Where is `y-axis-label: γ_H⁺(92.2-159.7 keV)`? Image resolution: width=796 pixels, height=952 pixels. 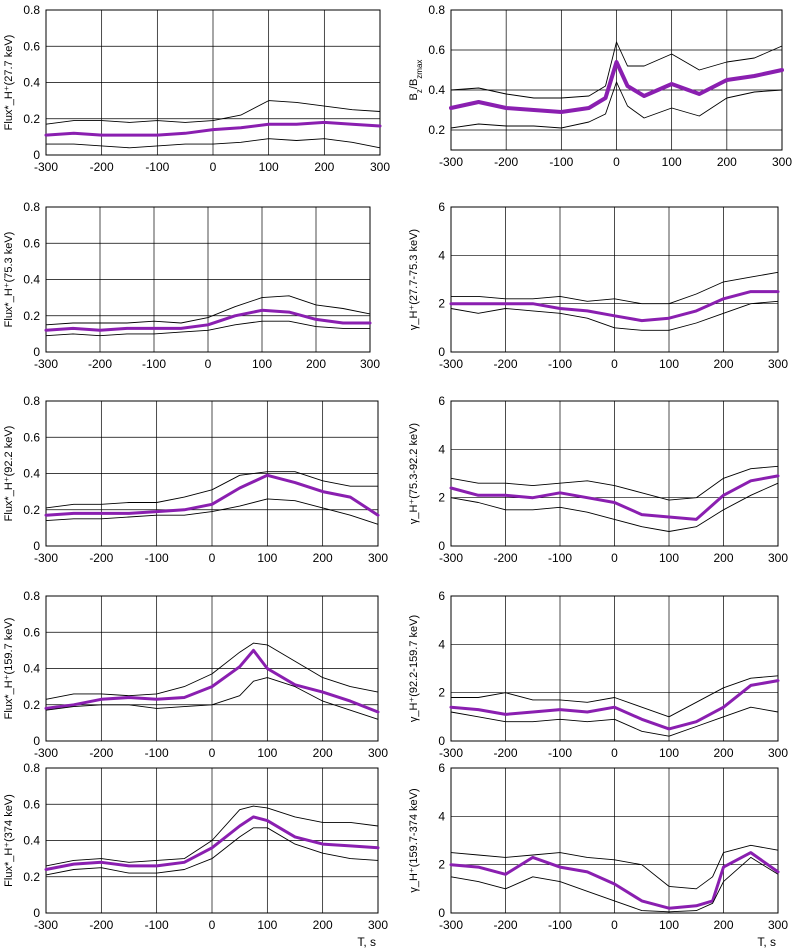 y-axis-label: γ_H⁺(92.2-159.7 keV) is located at coordinates (414, 668).